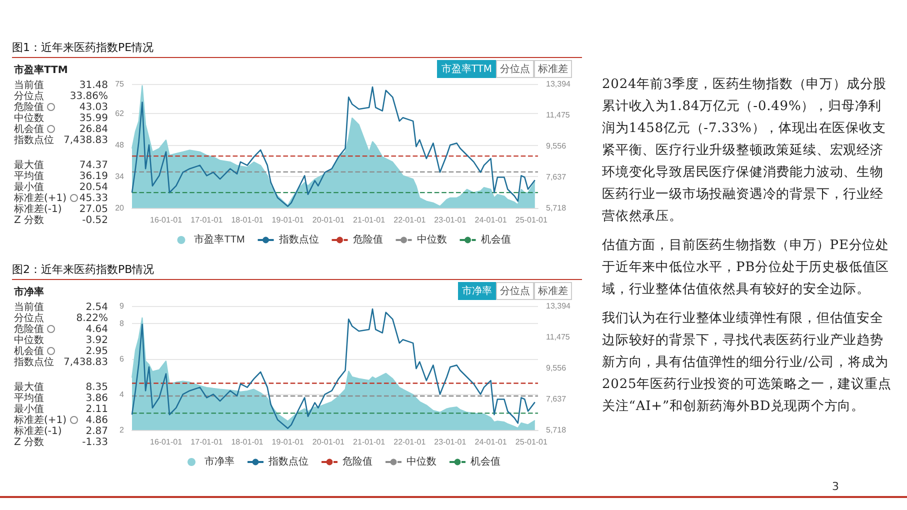 The height and width of the screenshot is (510, 907). What do you see at coordinates (95, 442) in the screenshot?
I see `text: -1.33` at bounding box center [95, 442].